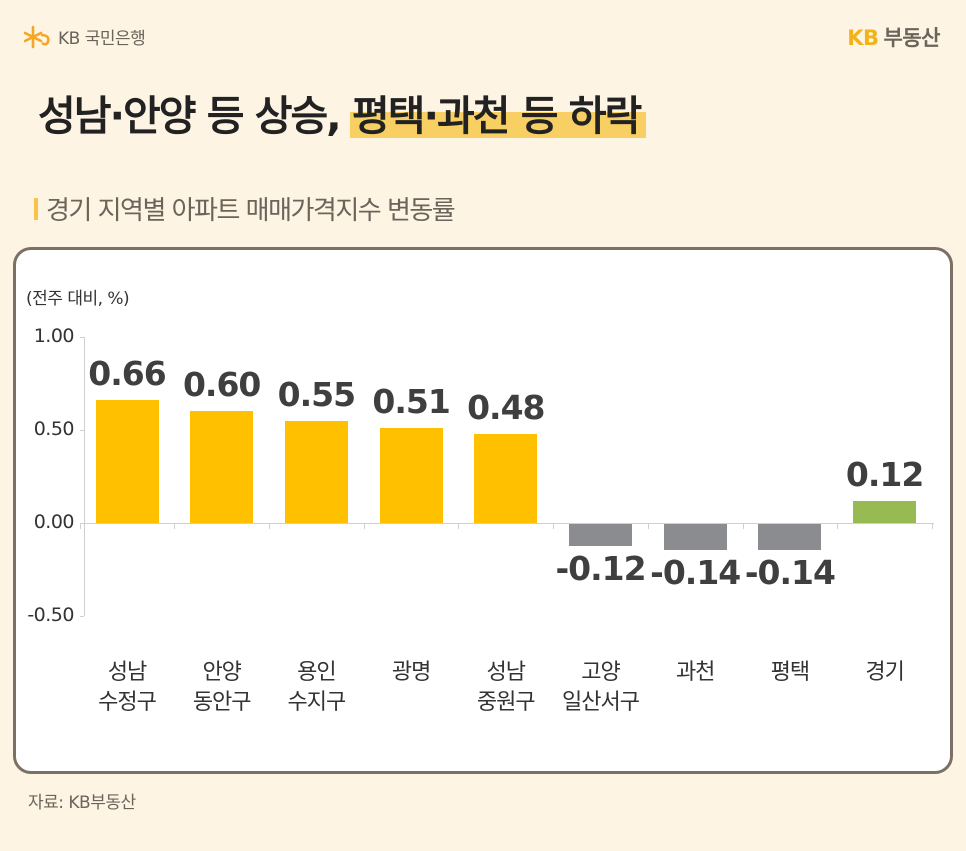  I want to click on y-tick-label: 0.00, so click(54, 522).